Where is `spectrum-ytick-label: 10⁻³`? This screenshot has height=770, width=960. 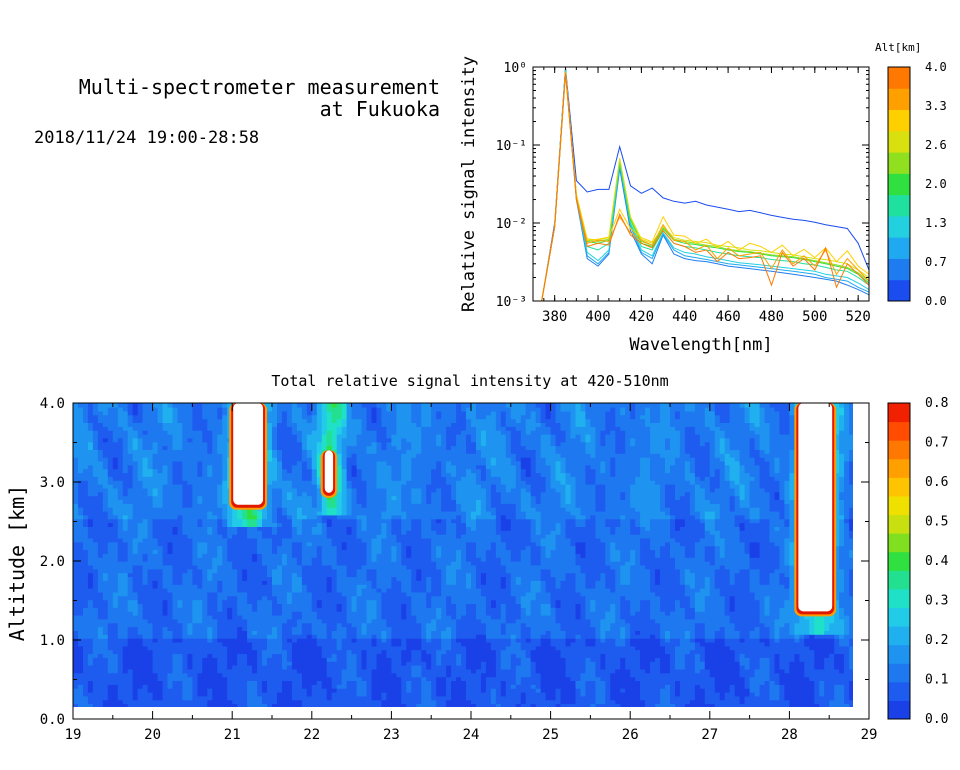
spectrum-ytick-label: 10⁻³ is located at coordinates (511, 302).